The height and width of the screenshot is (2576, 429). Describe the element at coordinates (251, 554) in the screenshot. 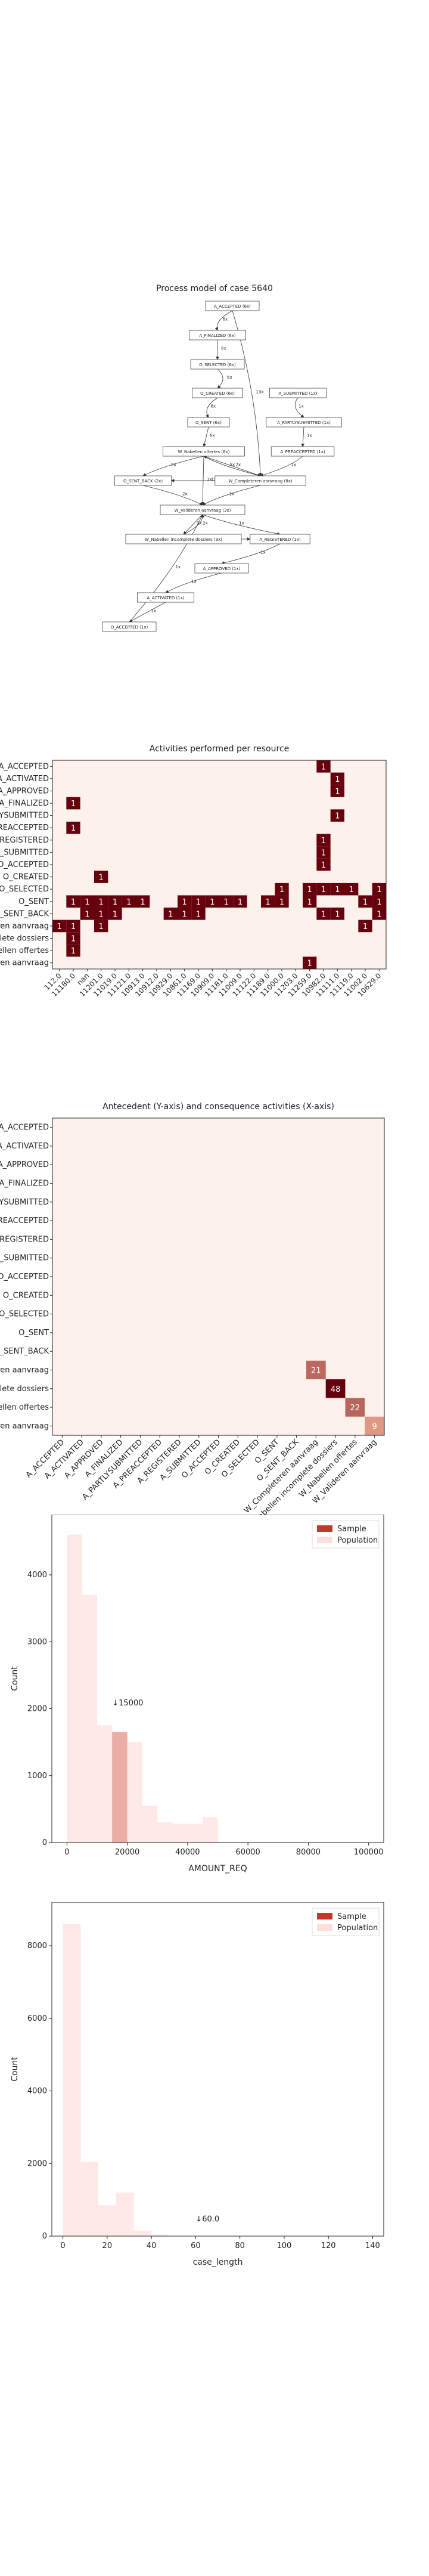

I see `edge-a_registered-a_approved` at that location.